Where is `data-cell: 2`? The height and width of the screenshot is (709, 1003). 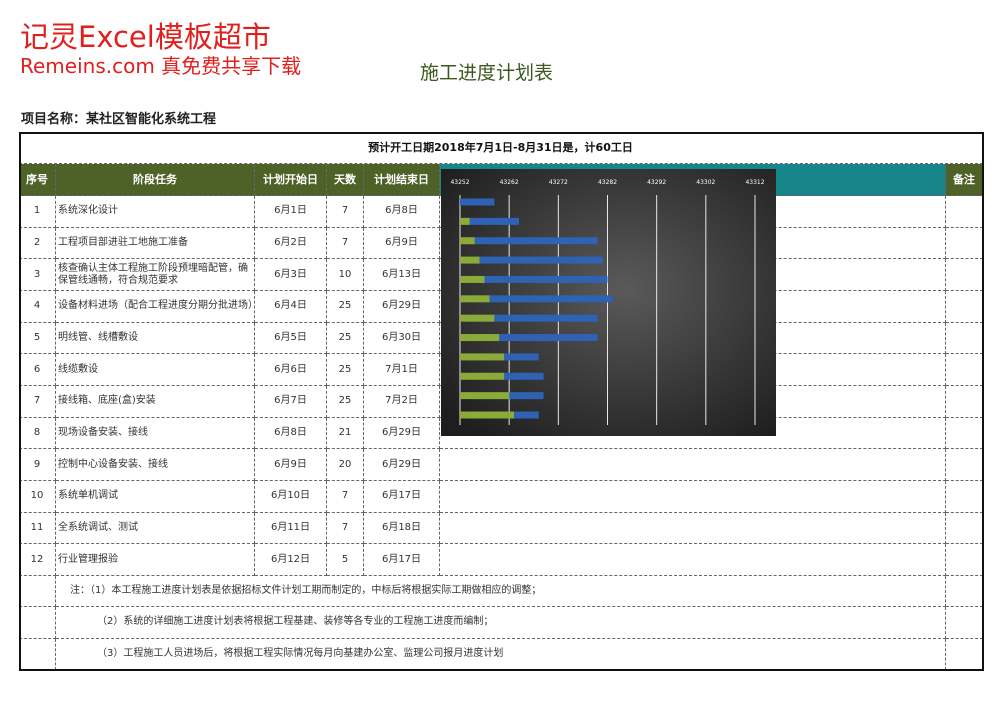
data-cell: 2 is located at coordinates (37, 243).